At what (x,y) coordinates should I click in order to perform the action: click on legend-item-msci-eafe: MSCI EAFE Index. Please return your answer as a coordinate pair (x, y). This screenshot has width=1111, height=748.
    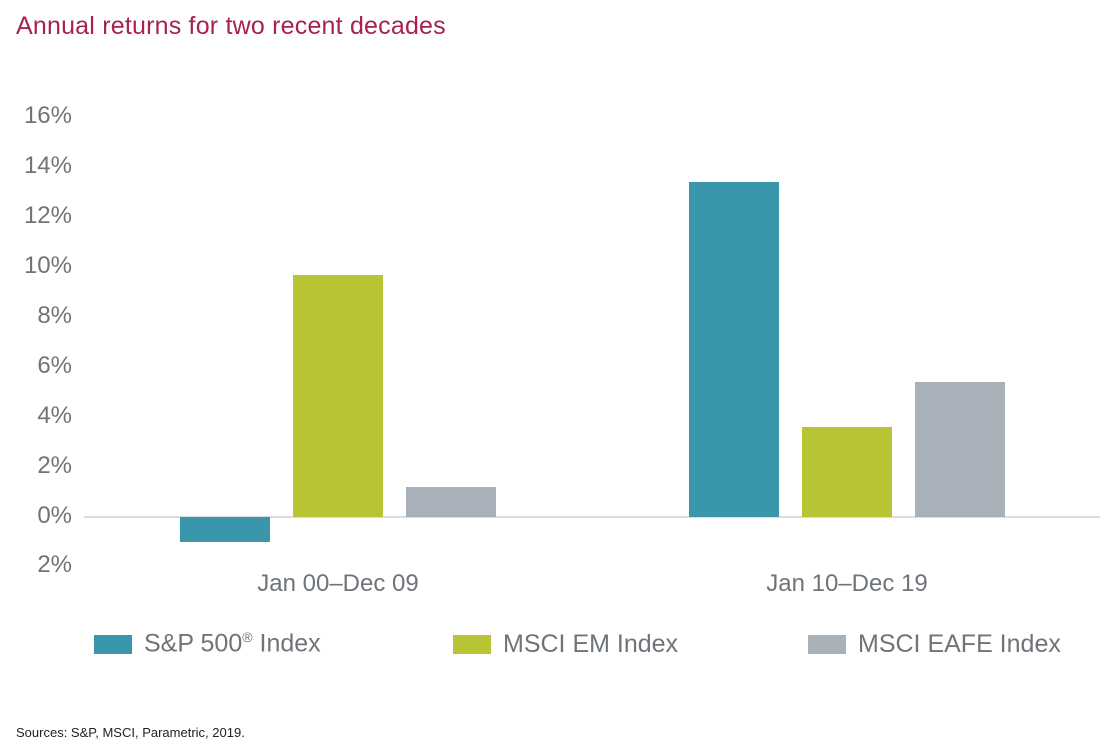
    Looking at the image, I should click on (934, 644).